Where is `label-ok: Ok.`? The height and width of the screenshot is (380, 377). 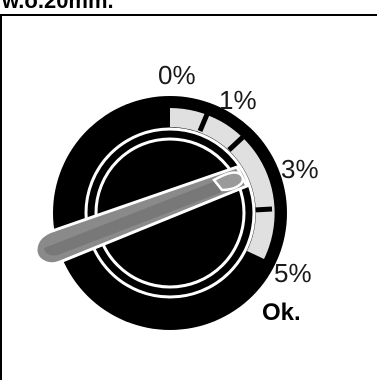 label-ok: Ok. is located at coordinates (281, 312).